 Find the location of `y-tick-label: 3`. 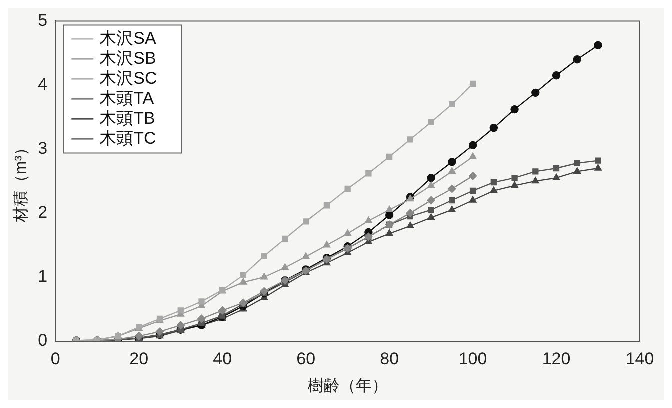

y-tick-label: 3 is located at coordinates (43, 148).